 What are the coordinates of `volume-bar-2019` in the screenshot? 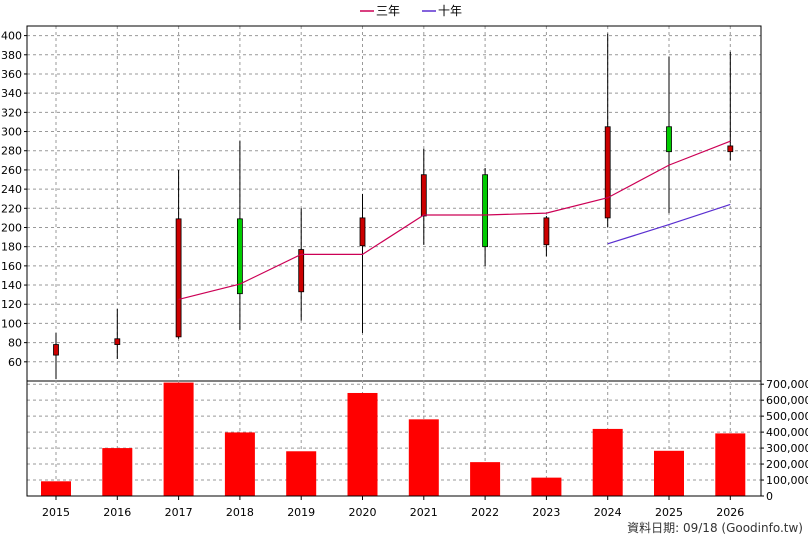 It's located at (301, 473).